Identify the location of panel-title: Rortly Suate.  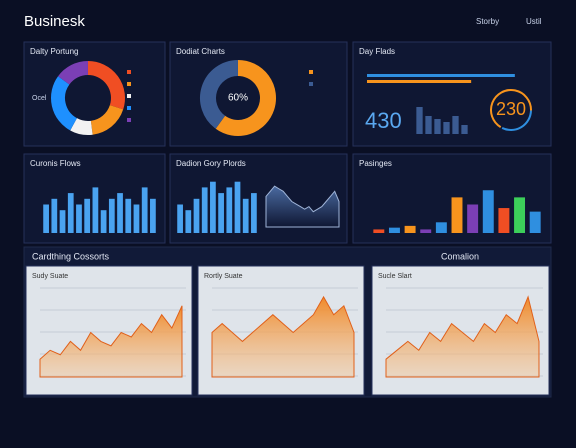
(223, 276).